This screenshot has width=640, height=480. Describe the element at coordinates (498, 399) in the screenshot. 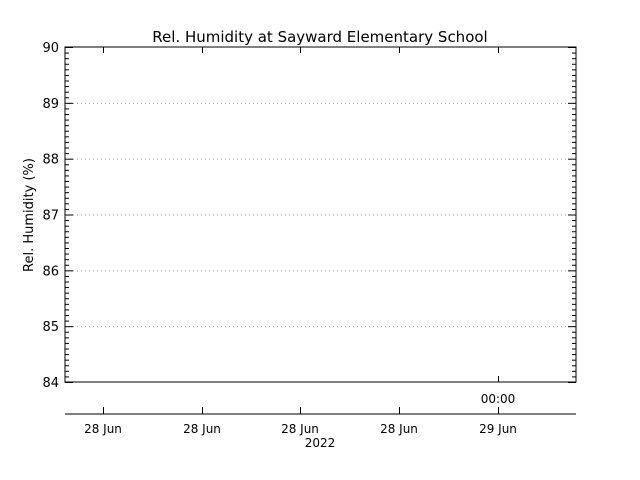

I see `x-top-label: 00:00` at that location.